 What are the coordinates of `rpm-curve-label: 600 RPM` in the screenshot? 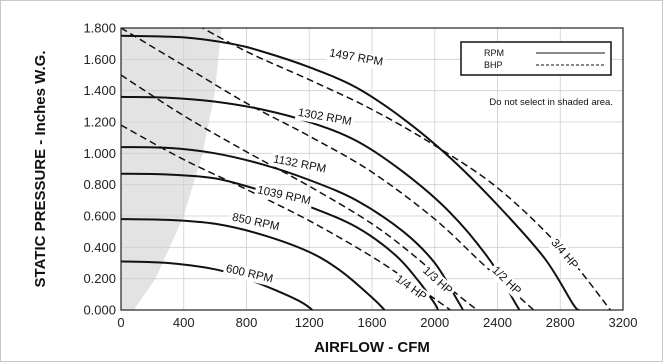 It's located at (249, 274).